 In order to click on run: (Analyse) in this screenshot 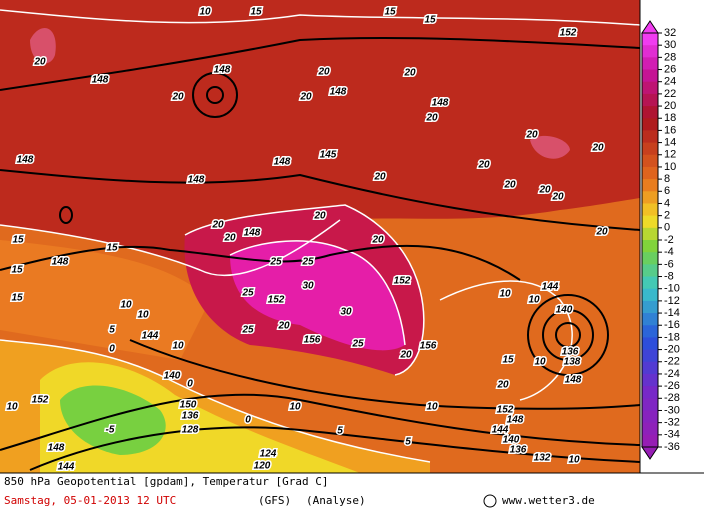, I will do `click(336, 500)`.